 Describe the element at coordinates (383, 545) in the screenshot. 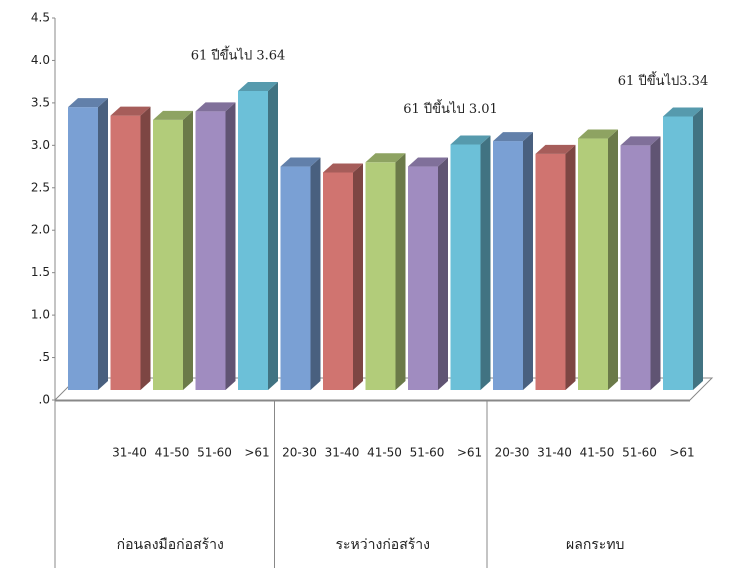

I see `group-label: ระหว่างก่อสร้าง` at that location.